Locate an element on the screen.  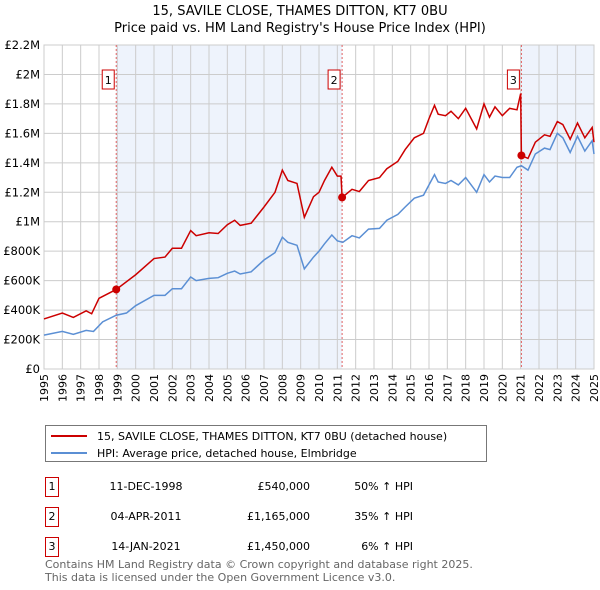
sale-price: £1,450,000 is located at coordinates (278, 546).